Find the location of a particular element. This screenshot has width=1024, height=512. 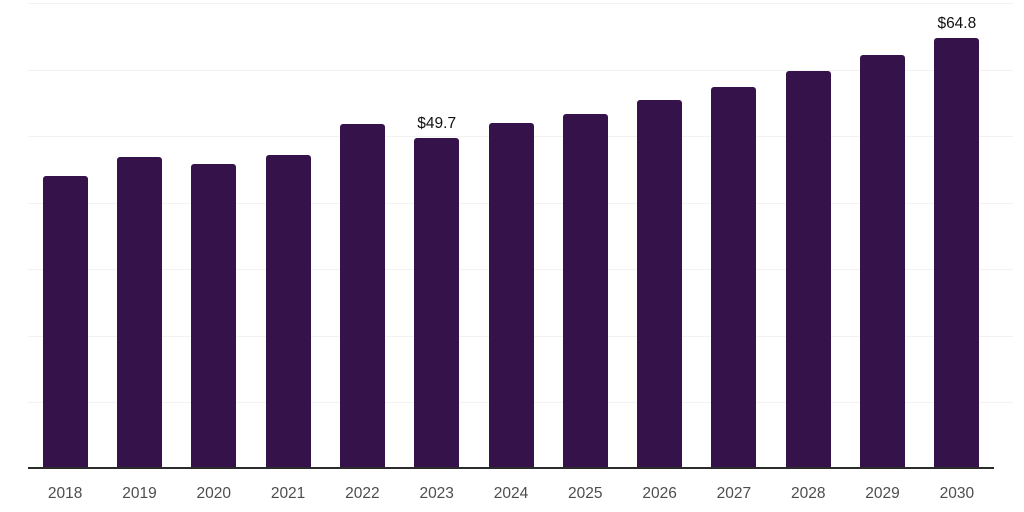

bar-2025 is located at coordinates (585, 291).